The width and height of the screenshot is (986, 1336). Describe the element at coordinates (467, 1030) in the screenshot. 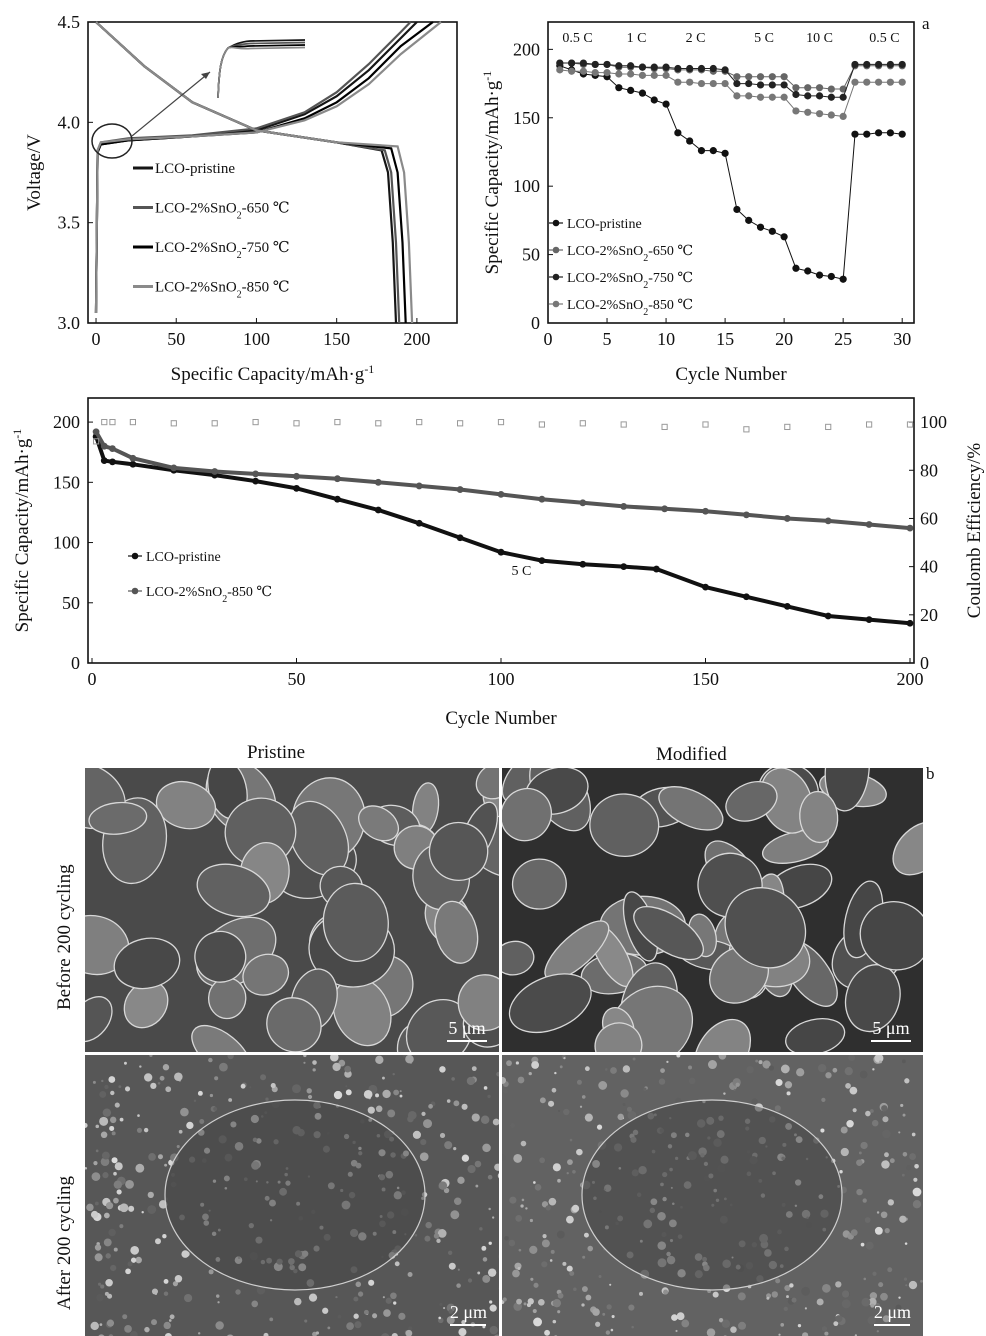

I see `scale-bar: 5 μm` at that location.